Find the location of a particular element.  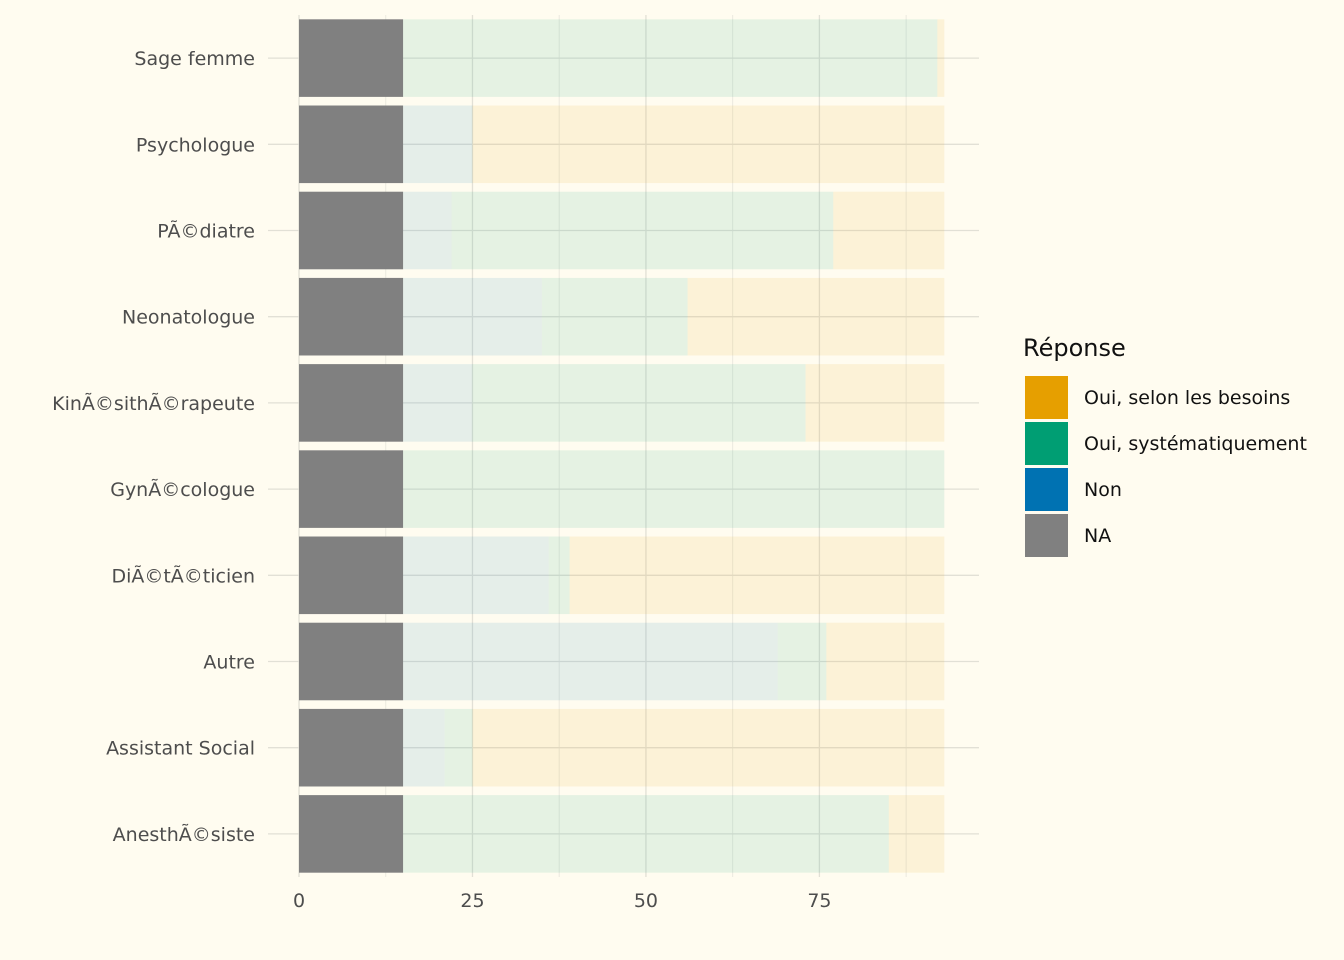

bar-autre-oui-selon-les-besoins is located at coordinates (885, 661).